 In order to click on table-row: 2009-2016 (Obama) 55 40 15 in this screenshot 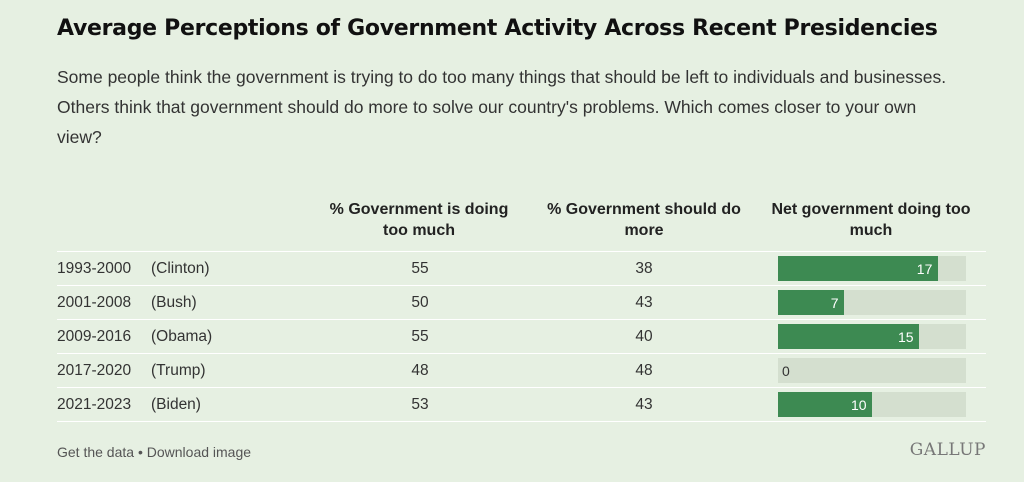, I will do `click(521, 336)`.